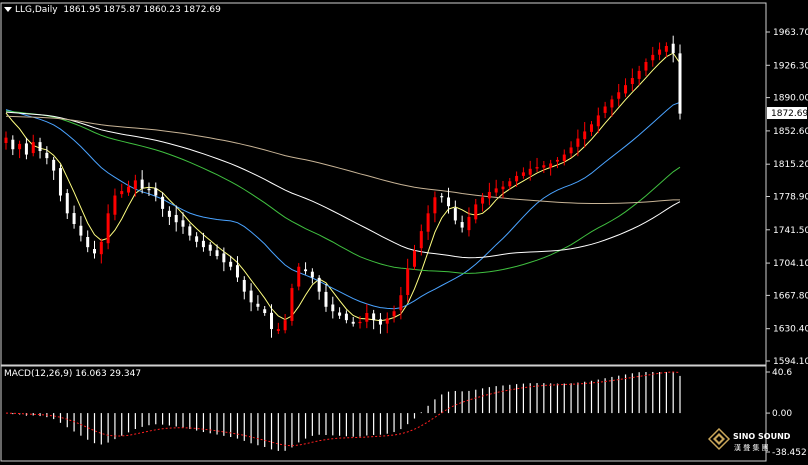 Image resolution: width=808 pixels, height=465 pixels. I want to click on price-tick-label: 1741.50, so click(790, 231).